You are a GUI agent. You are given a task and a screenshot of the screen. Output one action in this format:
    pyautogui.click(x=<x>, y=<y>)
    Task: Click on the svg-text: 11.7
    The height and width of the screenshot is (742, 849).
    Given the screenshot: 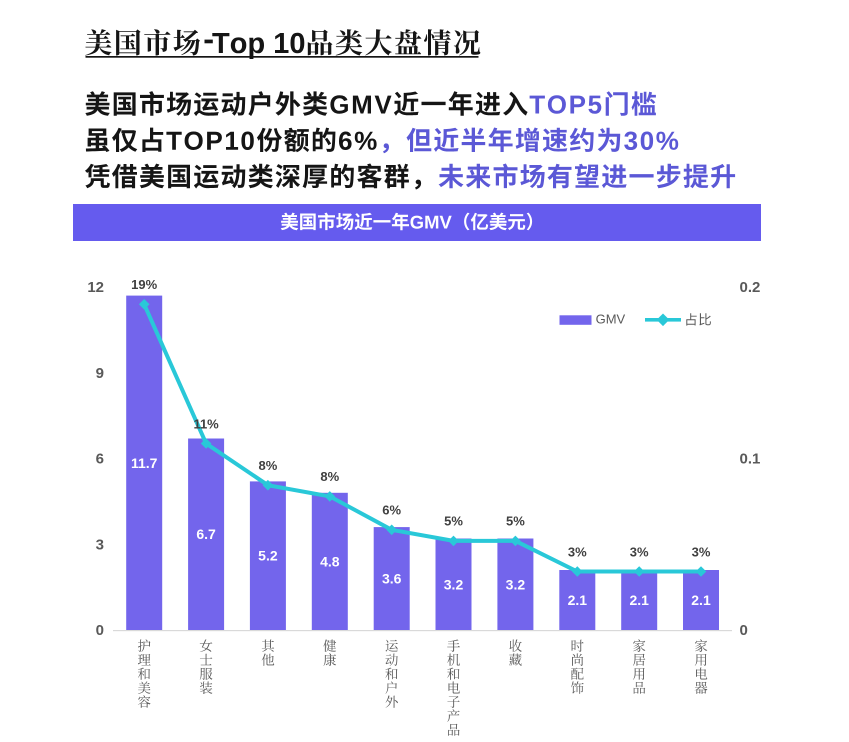 What is the action you would take?
    pyautogui.click(x=144, y=463)
    